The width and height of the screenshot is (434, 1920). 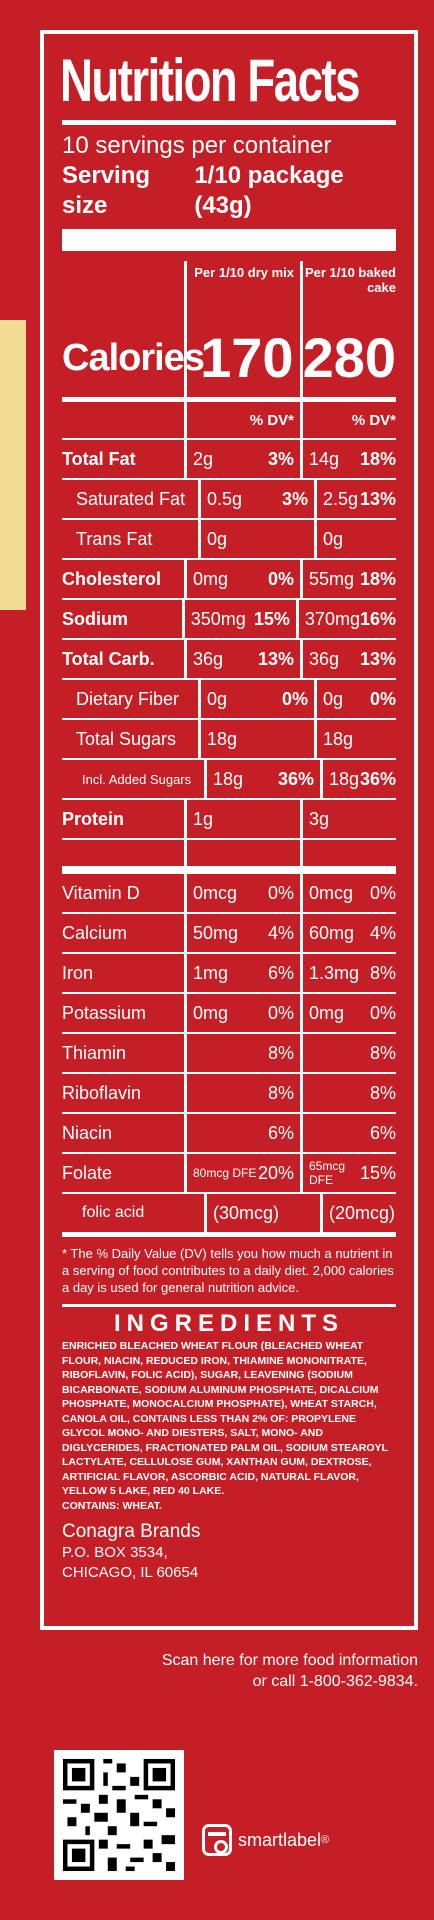 What do you see at coordinates (229, 658) in the screenshot?
I see `nutrient-row: Total Carb. 36g 13% 36g 13%` at bounding box center [229, 658].